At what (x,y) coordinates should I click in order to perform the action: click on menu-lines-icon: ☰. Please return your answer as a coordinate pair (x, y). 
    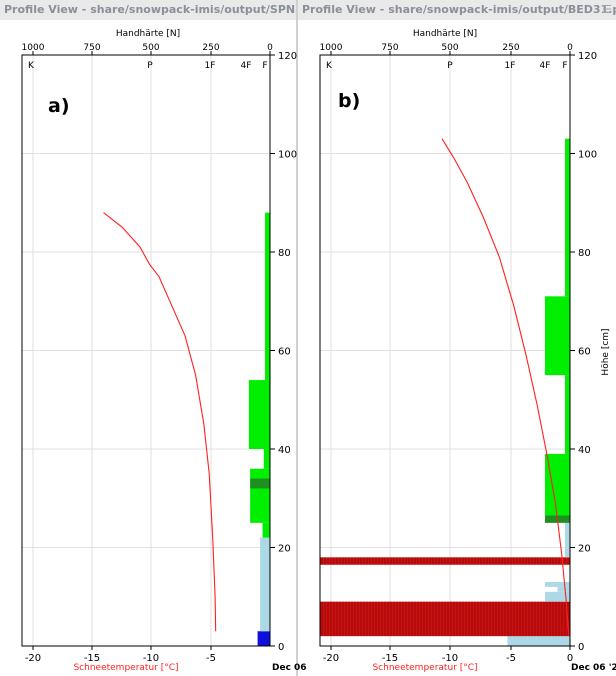
    Looking at the image, I should click on (607, 9).